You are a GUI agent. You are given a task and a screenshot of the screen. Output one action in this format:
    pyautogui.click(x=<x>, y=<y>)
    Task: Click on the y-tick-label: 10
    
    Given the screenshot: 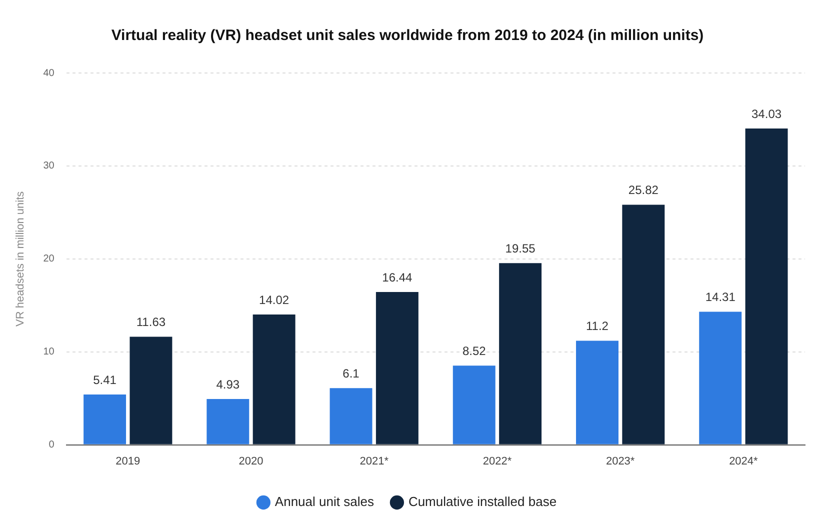 What is the action you would take?
    pyautogui.click(x=49, y=352)
    